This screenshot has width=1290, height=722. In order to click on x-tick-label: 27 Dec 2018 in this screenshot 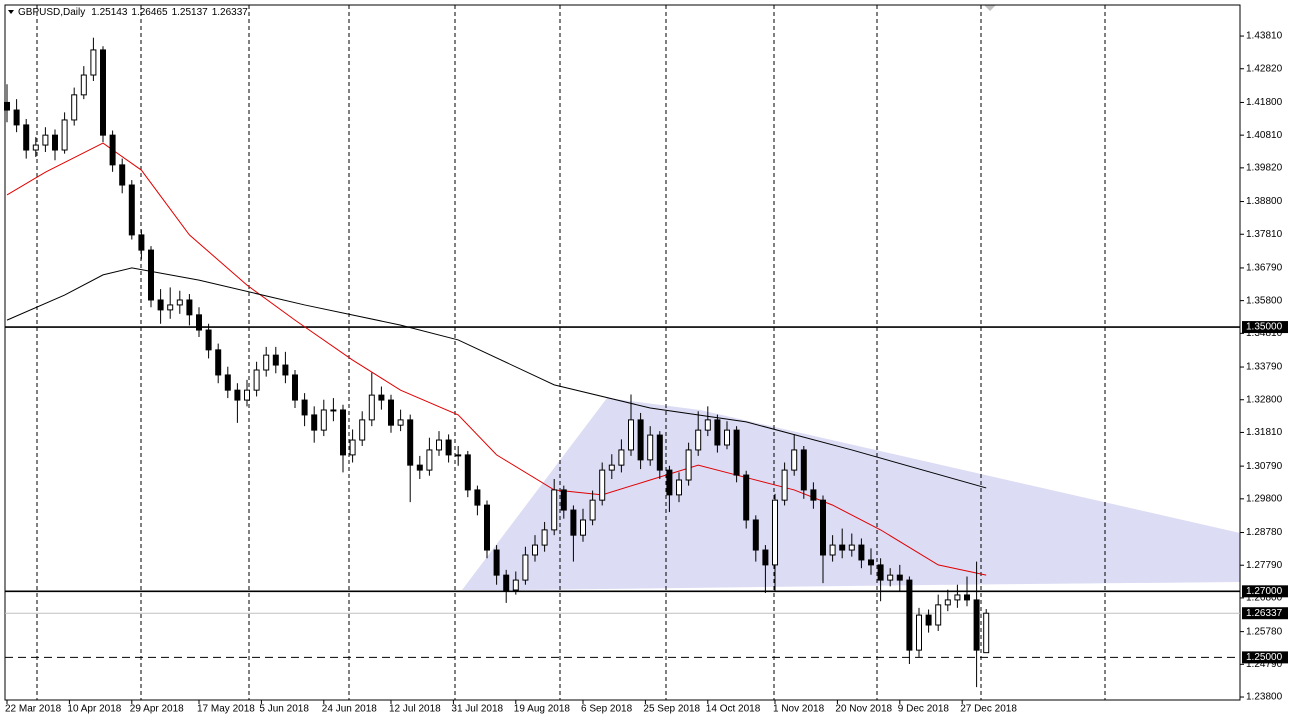, I will do `click(988, 709)`.